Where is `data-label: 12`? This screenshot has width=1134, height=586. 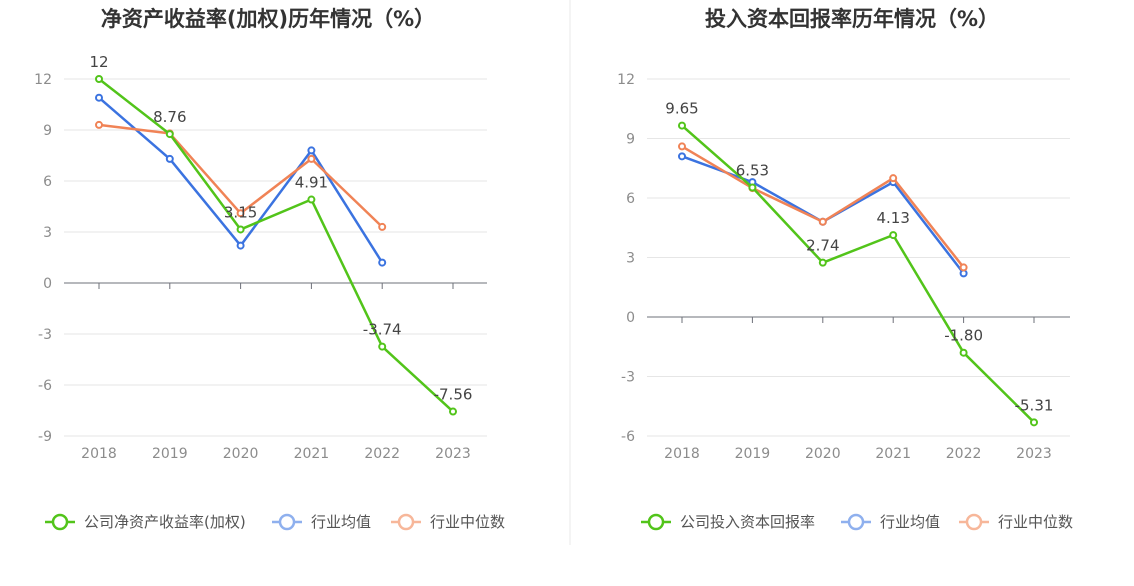 data-label: 12 is located at coordinates (98, 62).